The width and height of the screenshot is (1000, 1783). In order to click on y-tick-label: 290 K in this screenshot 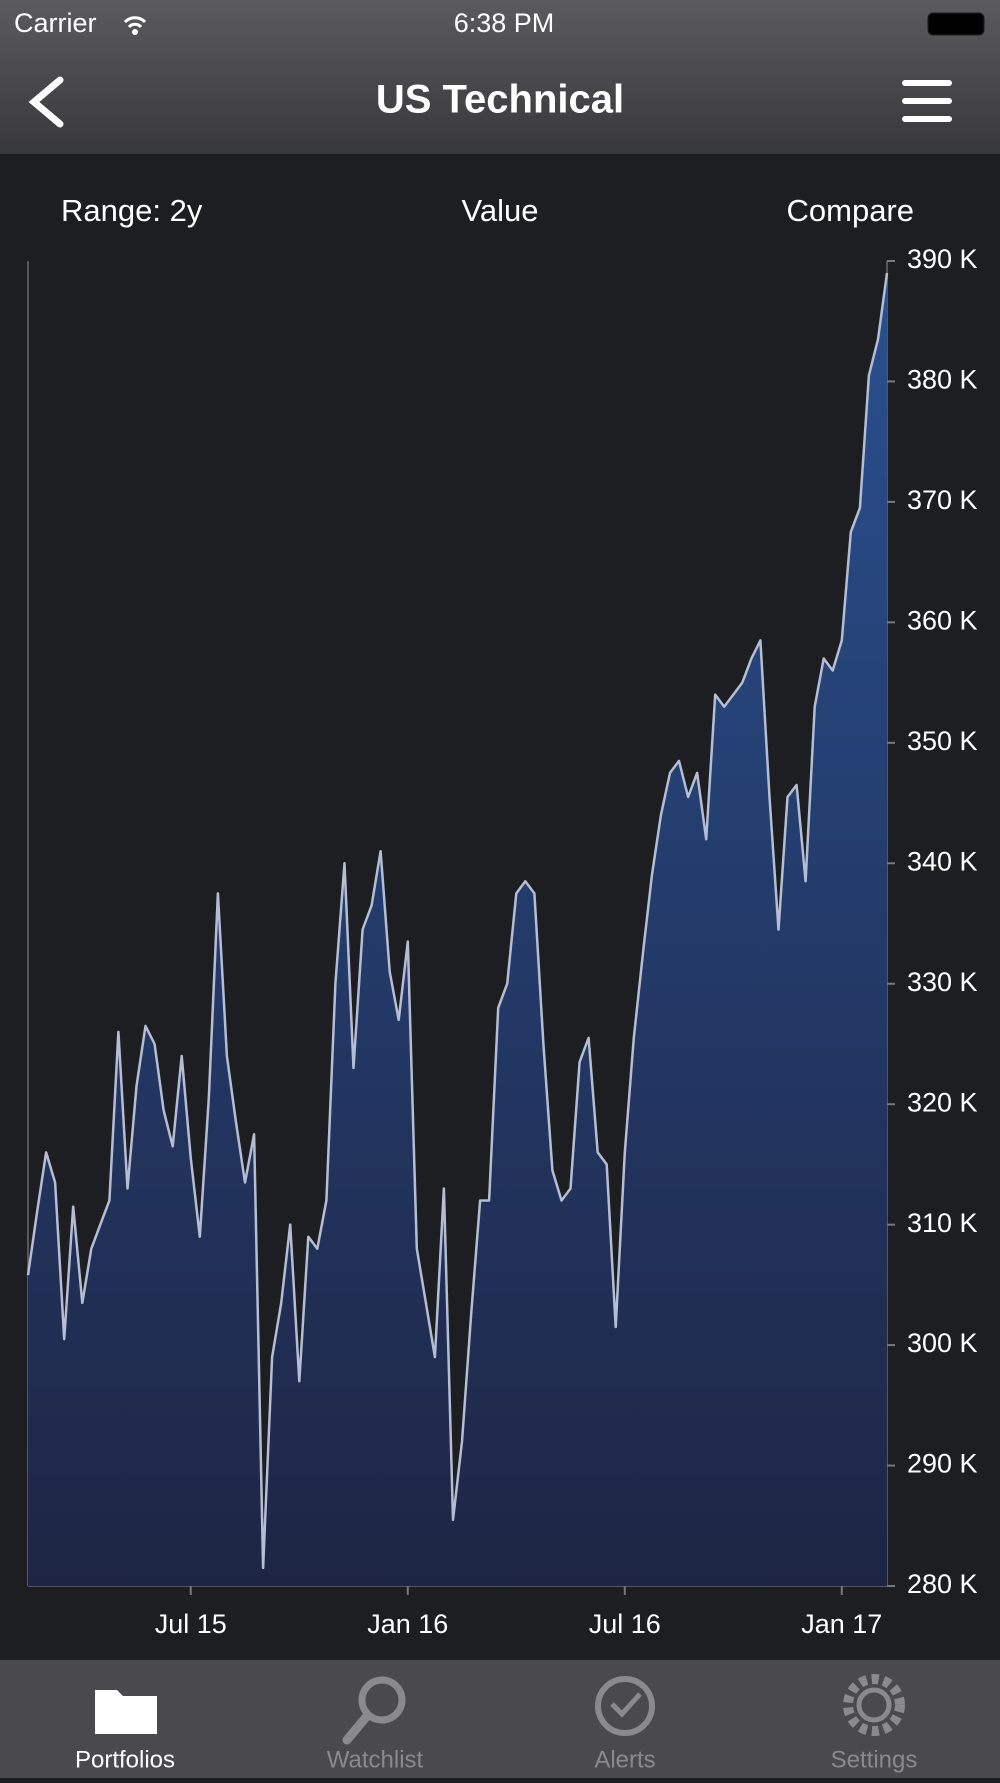, I will do `click(942, 1464)`.